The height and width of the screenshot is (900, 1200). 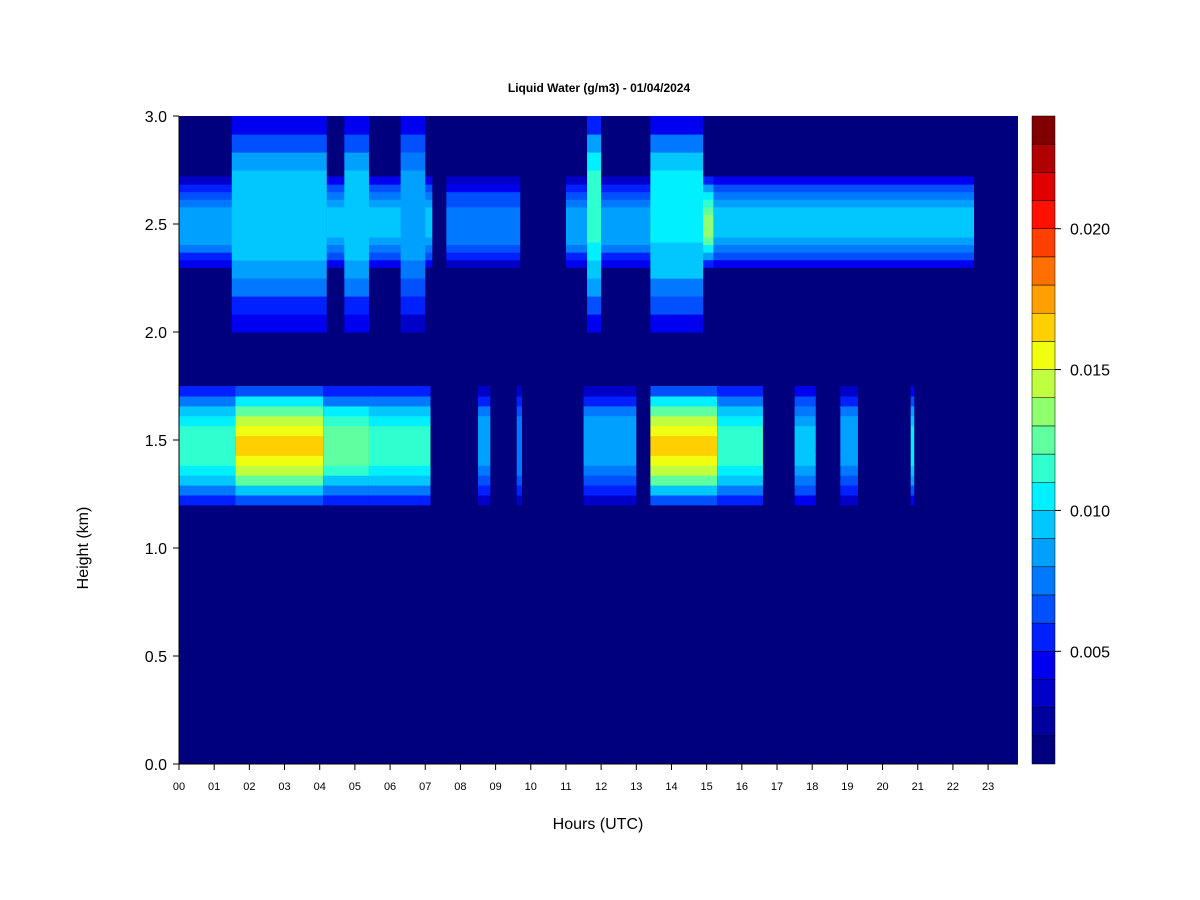 What do you see at coordinates (599, 88) in the screenshot?
I see `chart-title: Liquid Water (g/m3) - 01/04/2024` at bounding box center [599, 88].